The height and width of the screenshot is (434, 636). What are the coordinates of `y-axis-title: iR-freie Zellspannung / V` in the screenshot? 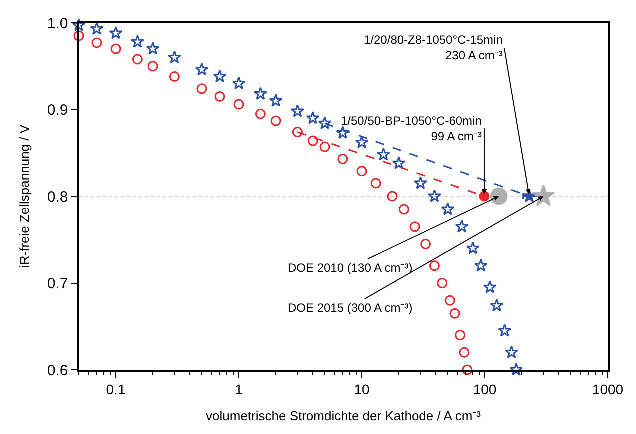 It's located at (24, 196).